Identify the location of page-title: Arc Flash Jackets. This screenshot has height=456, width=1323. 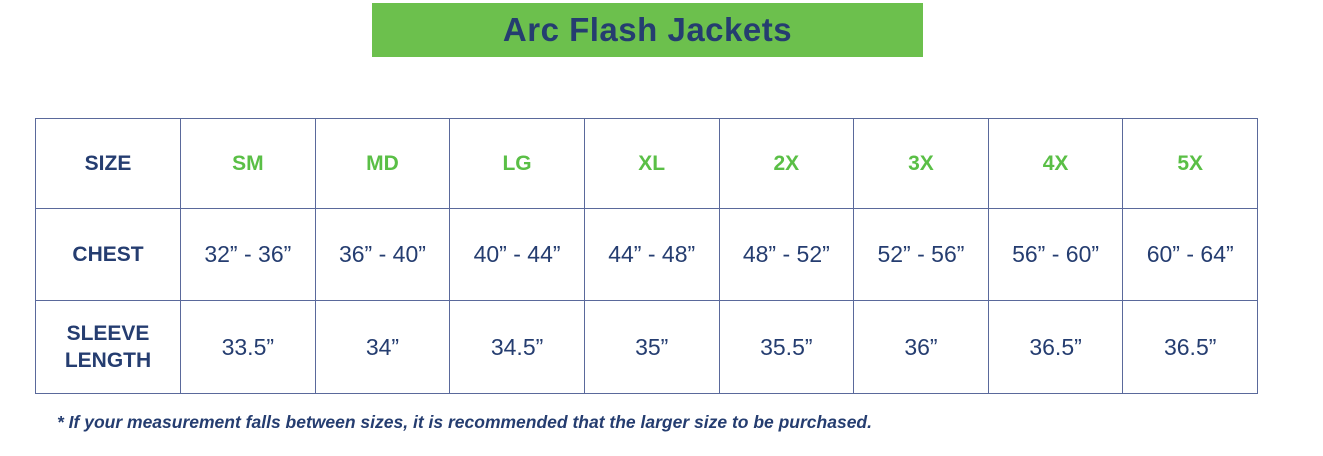
(647, 29).